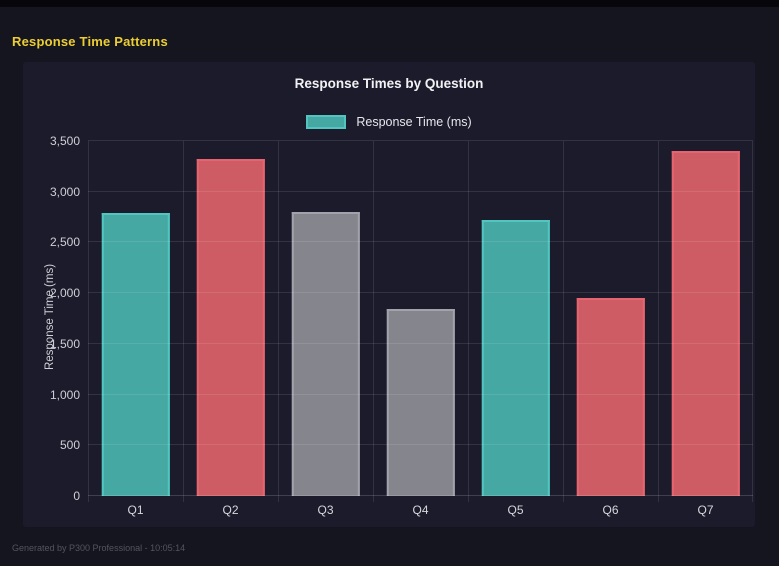 This screenshot has width=779, height=566. Describe the element at coordinates (326, 122) in the screenshot. I see `legend-swatch` at that location.